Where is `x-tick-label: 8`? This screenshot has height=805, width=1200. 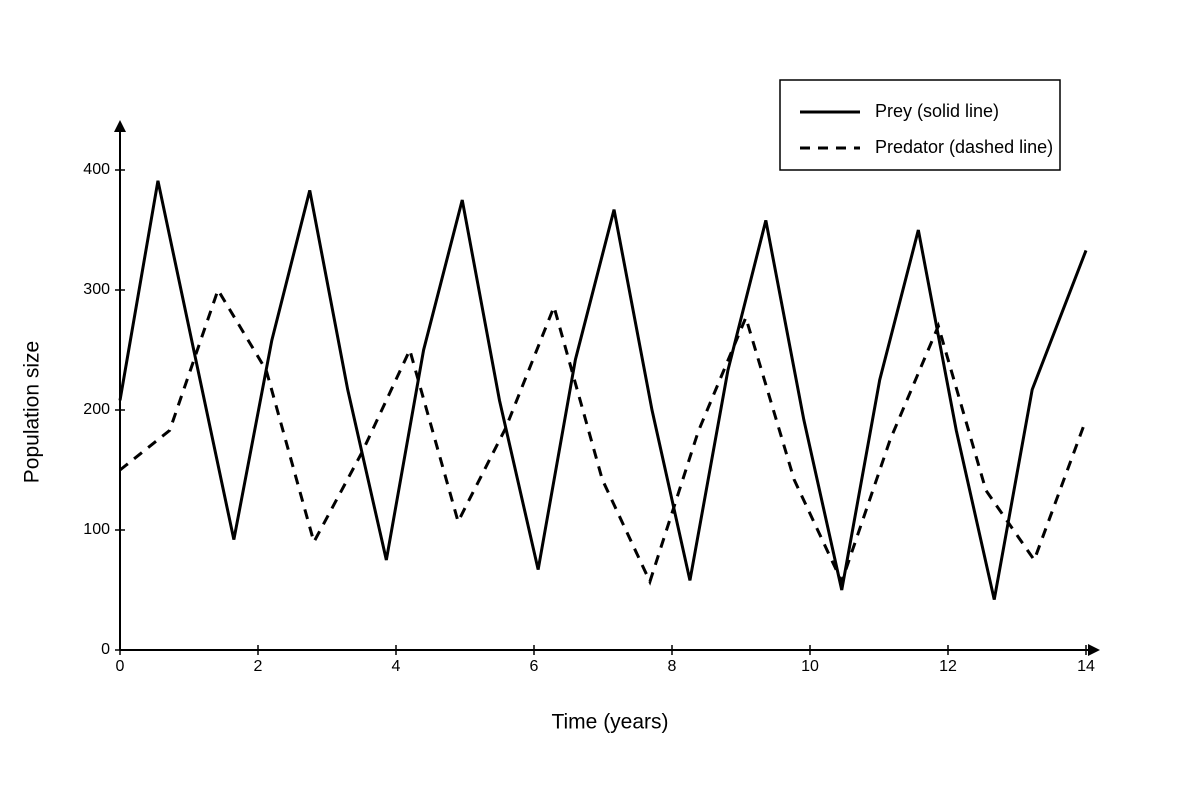
x-tick-label: 8 is located at coordinates (672, 666).